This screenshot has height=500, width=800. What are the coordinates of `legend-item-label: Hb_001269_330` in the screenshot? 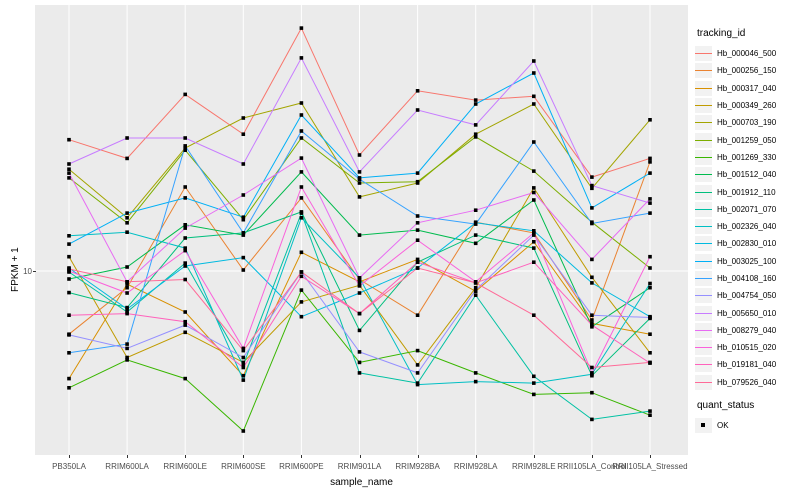 It's located at (747, 157).